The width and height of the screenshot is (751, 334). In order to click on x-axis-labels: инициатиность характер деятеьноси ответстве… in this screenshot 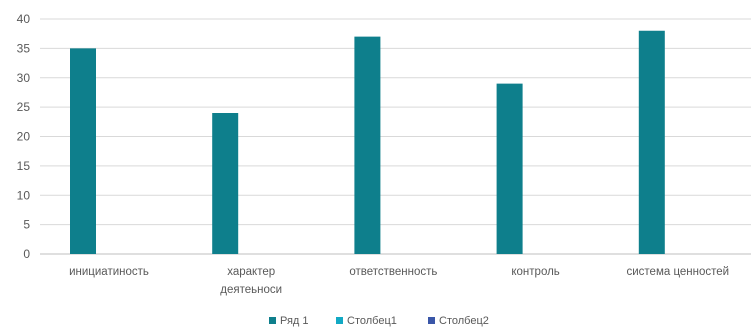, I will do `click(399, 281)`.